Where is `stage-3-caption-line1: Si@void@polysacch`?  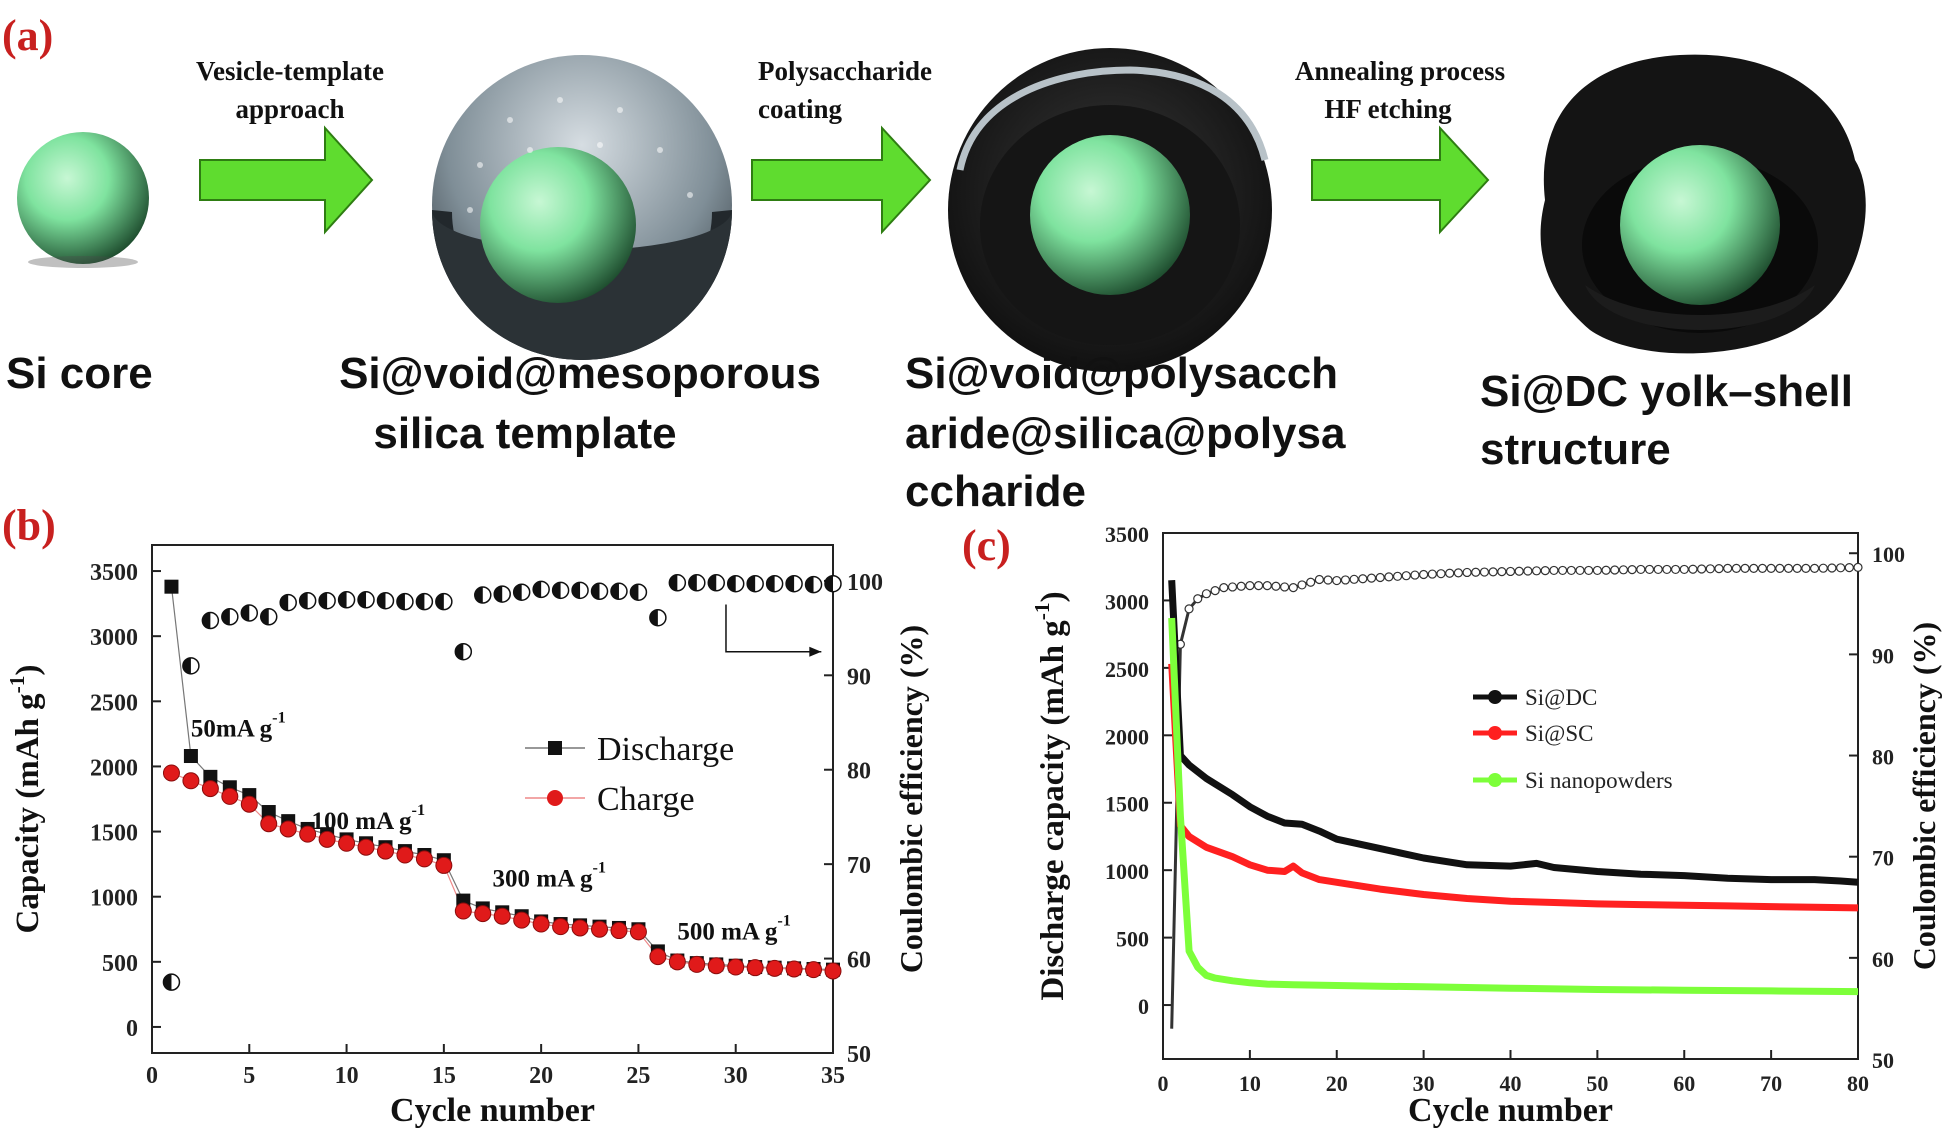 stage-3-caption-line1: Si@void@polysacch is located at coordinates (1121, 373).